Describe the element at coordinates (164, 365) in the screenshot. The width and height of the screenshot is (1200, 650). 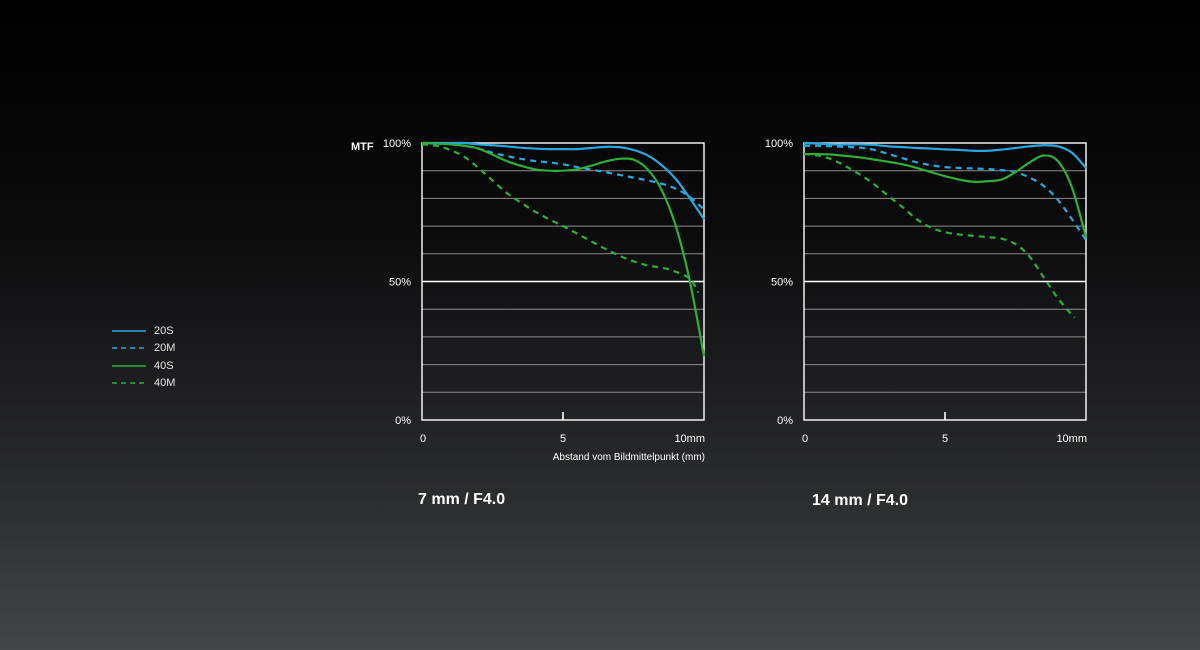
I see `legend-label-40s: 40S` at that location.